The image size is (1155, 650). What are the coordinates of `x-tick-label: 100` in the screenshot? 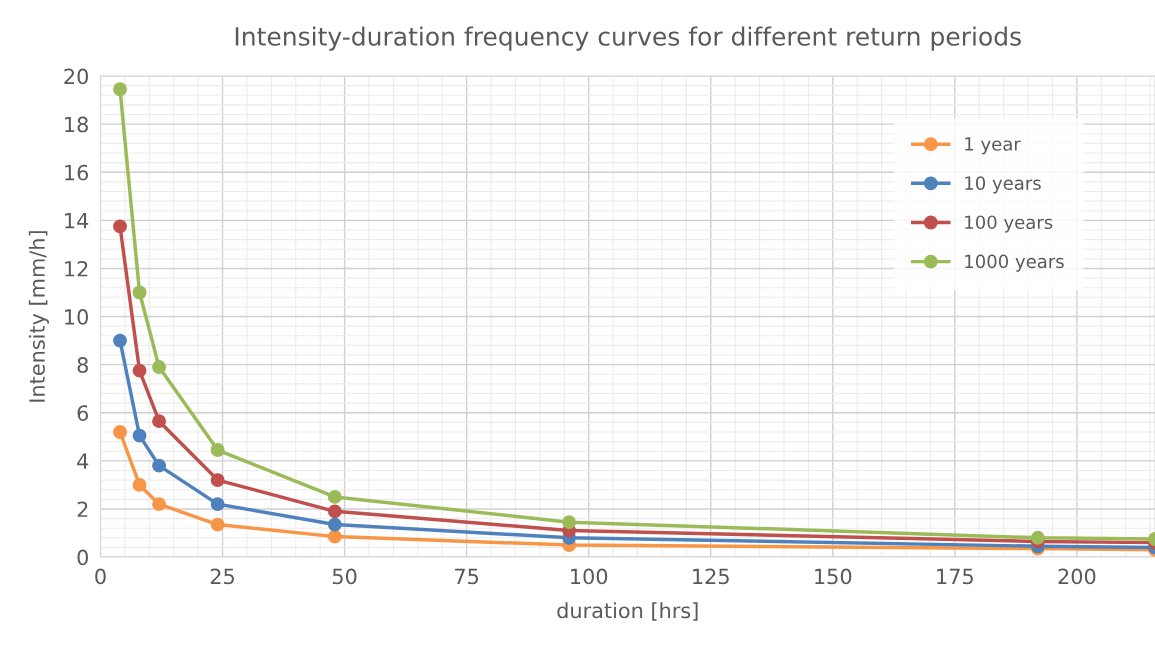 It's located at (589, 576).